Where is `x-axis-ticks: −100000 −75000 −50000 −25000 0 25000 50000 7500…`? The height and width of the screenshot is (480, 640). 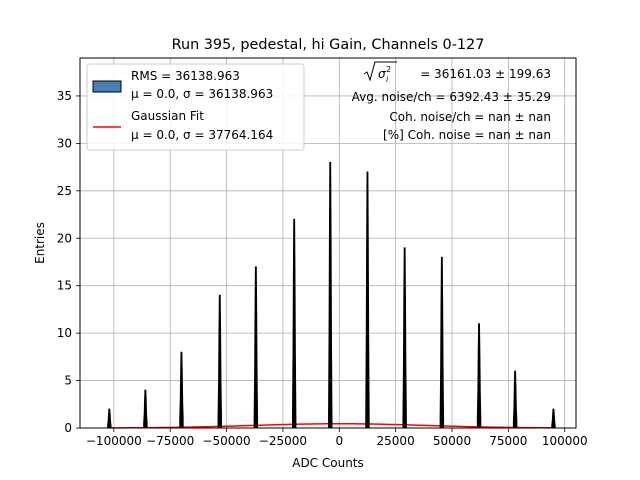 x-axis-ticks: −100000 −75000 −50000 −25000 0 25000 50000 7500… is located at coordinates (337, 438).